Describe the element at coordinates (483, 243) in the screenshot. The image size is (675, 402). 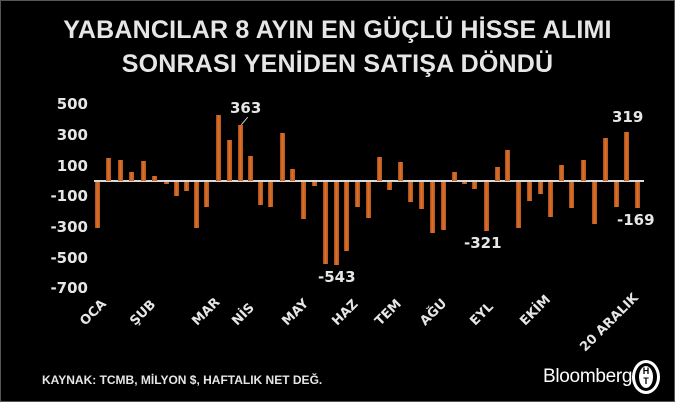
I see `data-label: -321` at that location.